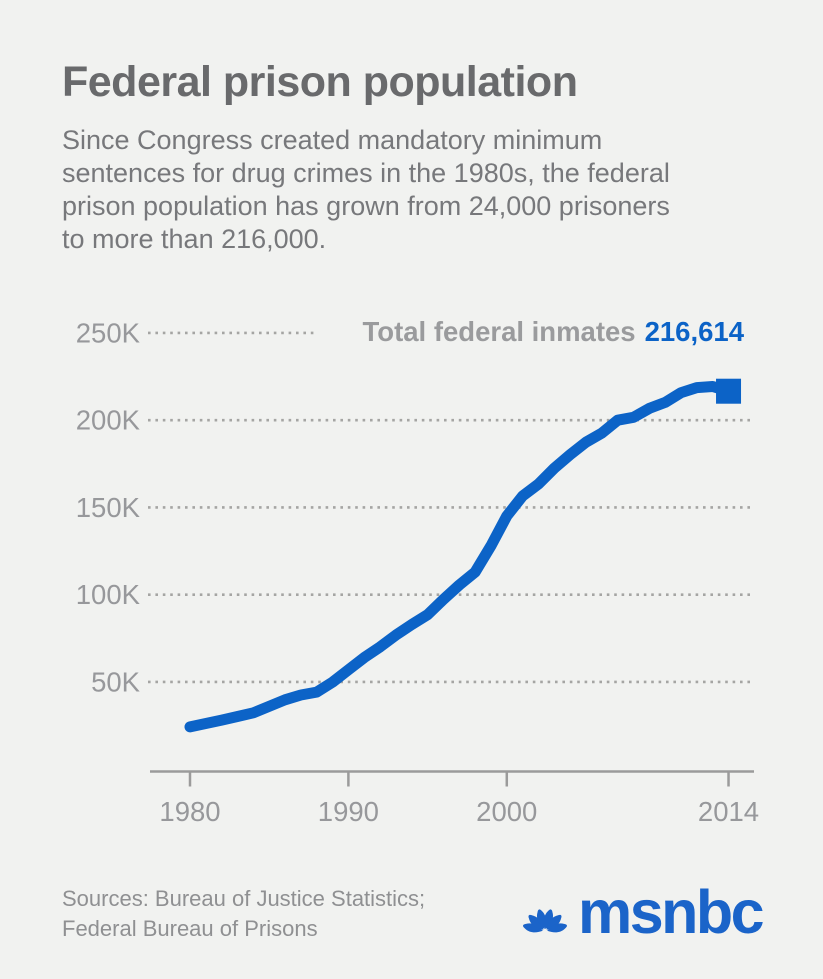  What do you see at coordinates (116, 681) in the screenshot?
I see `y-axis-label: 50K` at bounding box center [116, 681].